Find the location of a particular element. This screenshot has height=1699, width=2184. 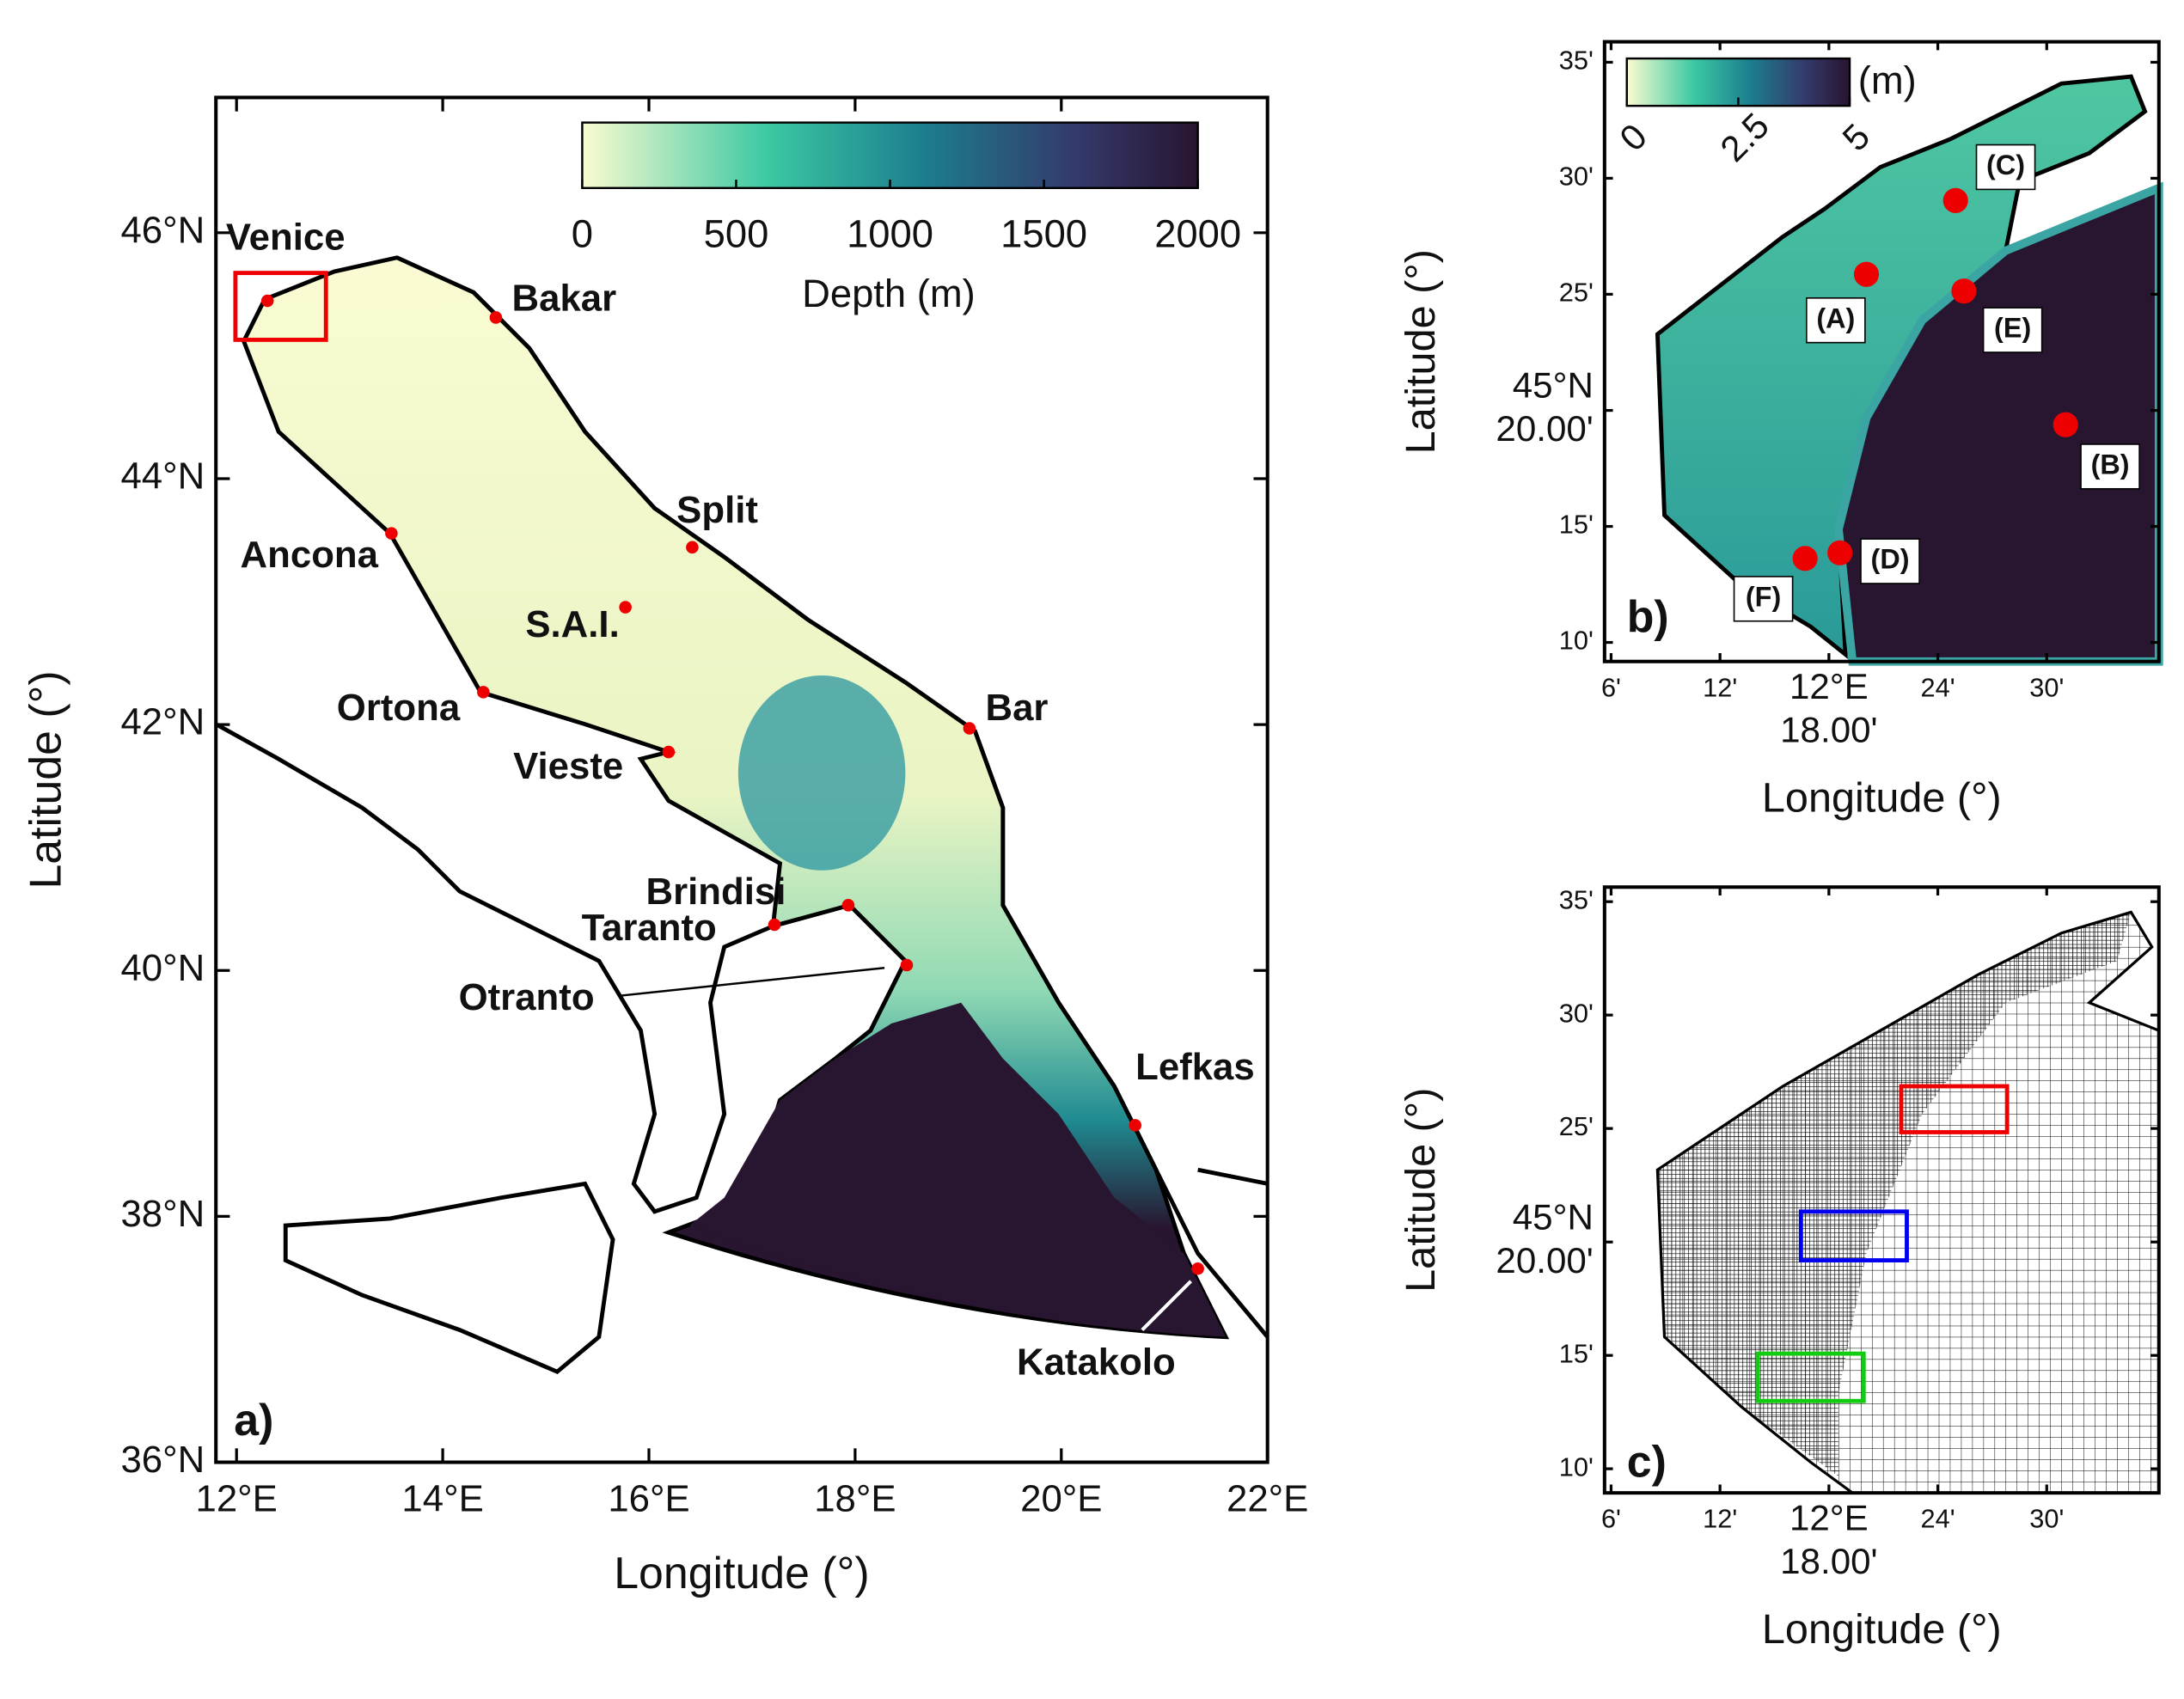

place-label: Bakar is located at coordinates (565, 299).